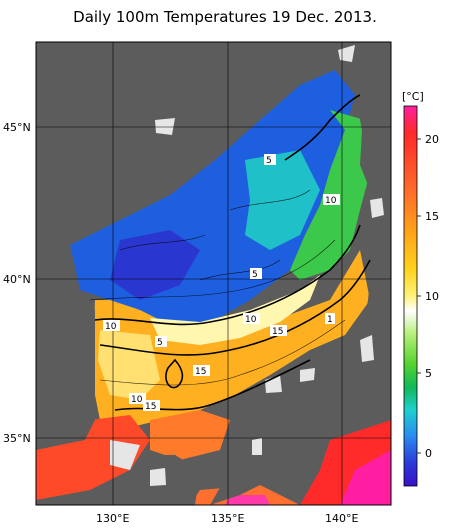  Describe the element at coordinates (235, 310) in the screenshot. I see `sea-front-white` at that location.